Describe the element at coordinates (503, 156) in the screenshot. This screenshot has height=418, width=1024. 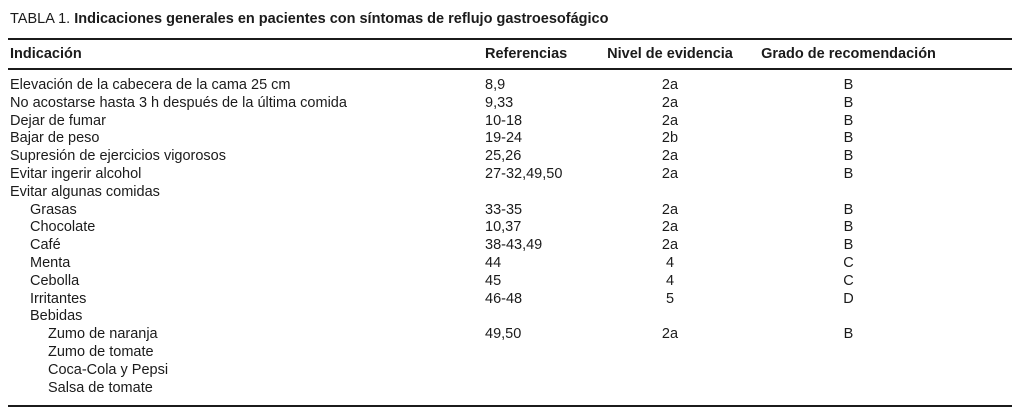
I see `cell-referencias: 25,26` at that location.